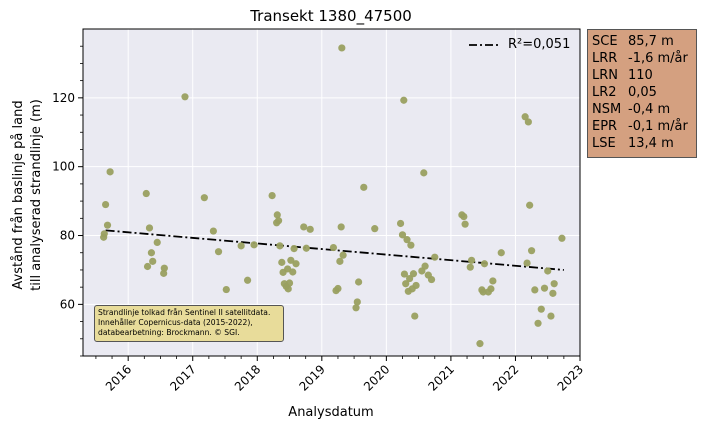 The image size is (703, 431). Describe the element at coordinates (67, 304) in the screenshot. I see `y-tick-label: 60` at that location.